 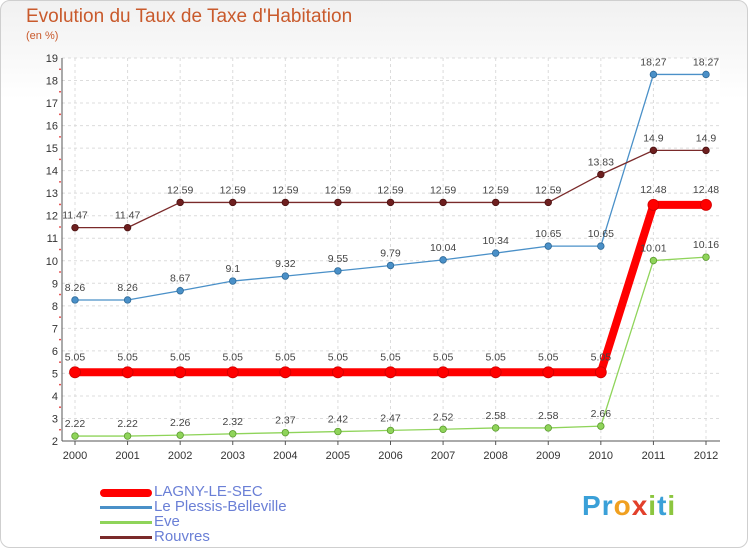 What do you see at coordinates (601, 456) in the screenshot?
I see `x-tick-label: 2010` at bounding box center [601, 456].